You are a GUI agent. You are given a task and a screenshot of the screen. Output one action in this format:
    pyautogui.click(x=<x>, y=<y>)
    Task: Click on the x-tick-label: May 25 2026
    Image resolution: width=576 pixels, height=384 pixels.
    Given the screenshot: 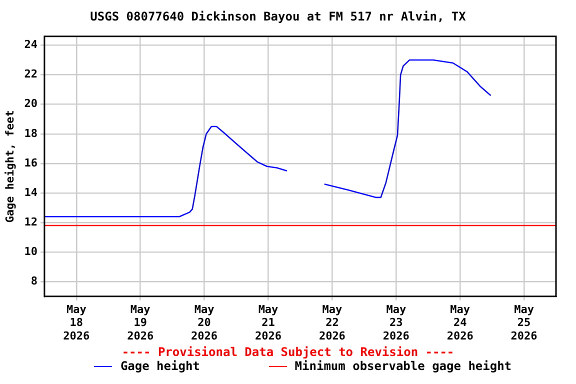 What is the action you would take?
    pyautogui.click(x=524, y=322)
    